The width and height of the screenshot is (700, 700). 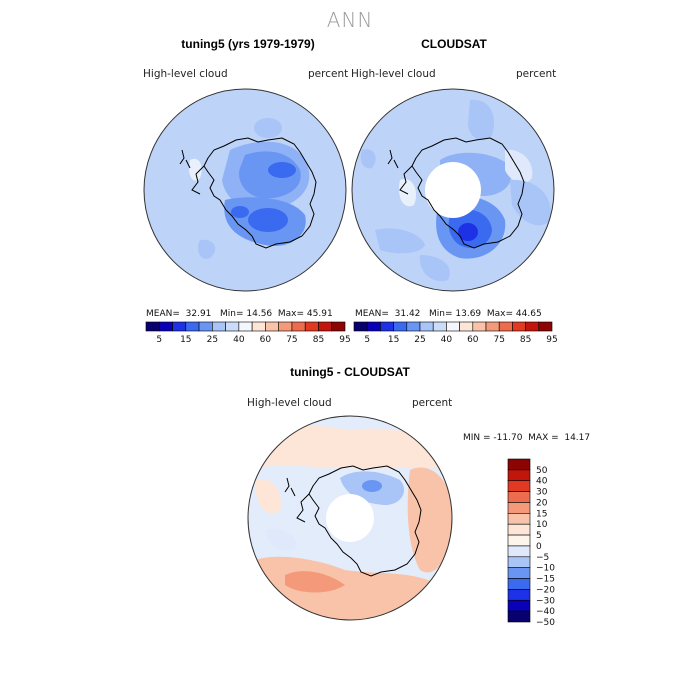 I want to click on panel2-units: percent, so click(x=536, y=74).